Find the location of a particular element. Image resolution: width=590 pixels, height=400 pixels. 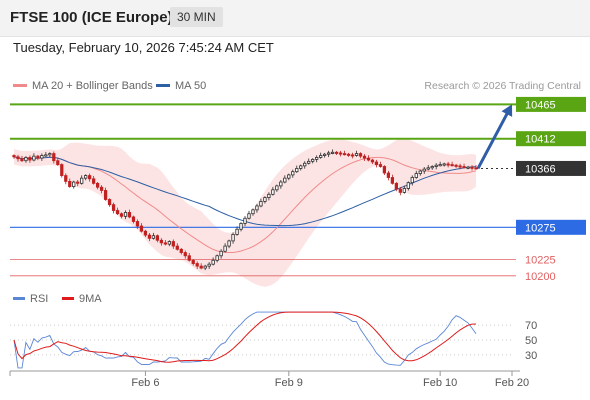

time-axis: Feb 6 Feb 9 Feb 10 Feb 20 is located at coordinates (269, 379).